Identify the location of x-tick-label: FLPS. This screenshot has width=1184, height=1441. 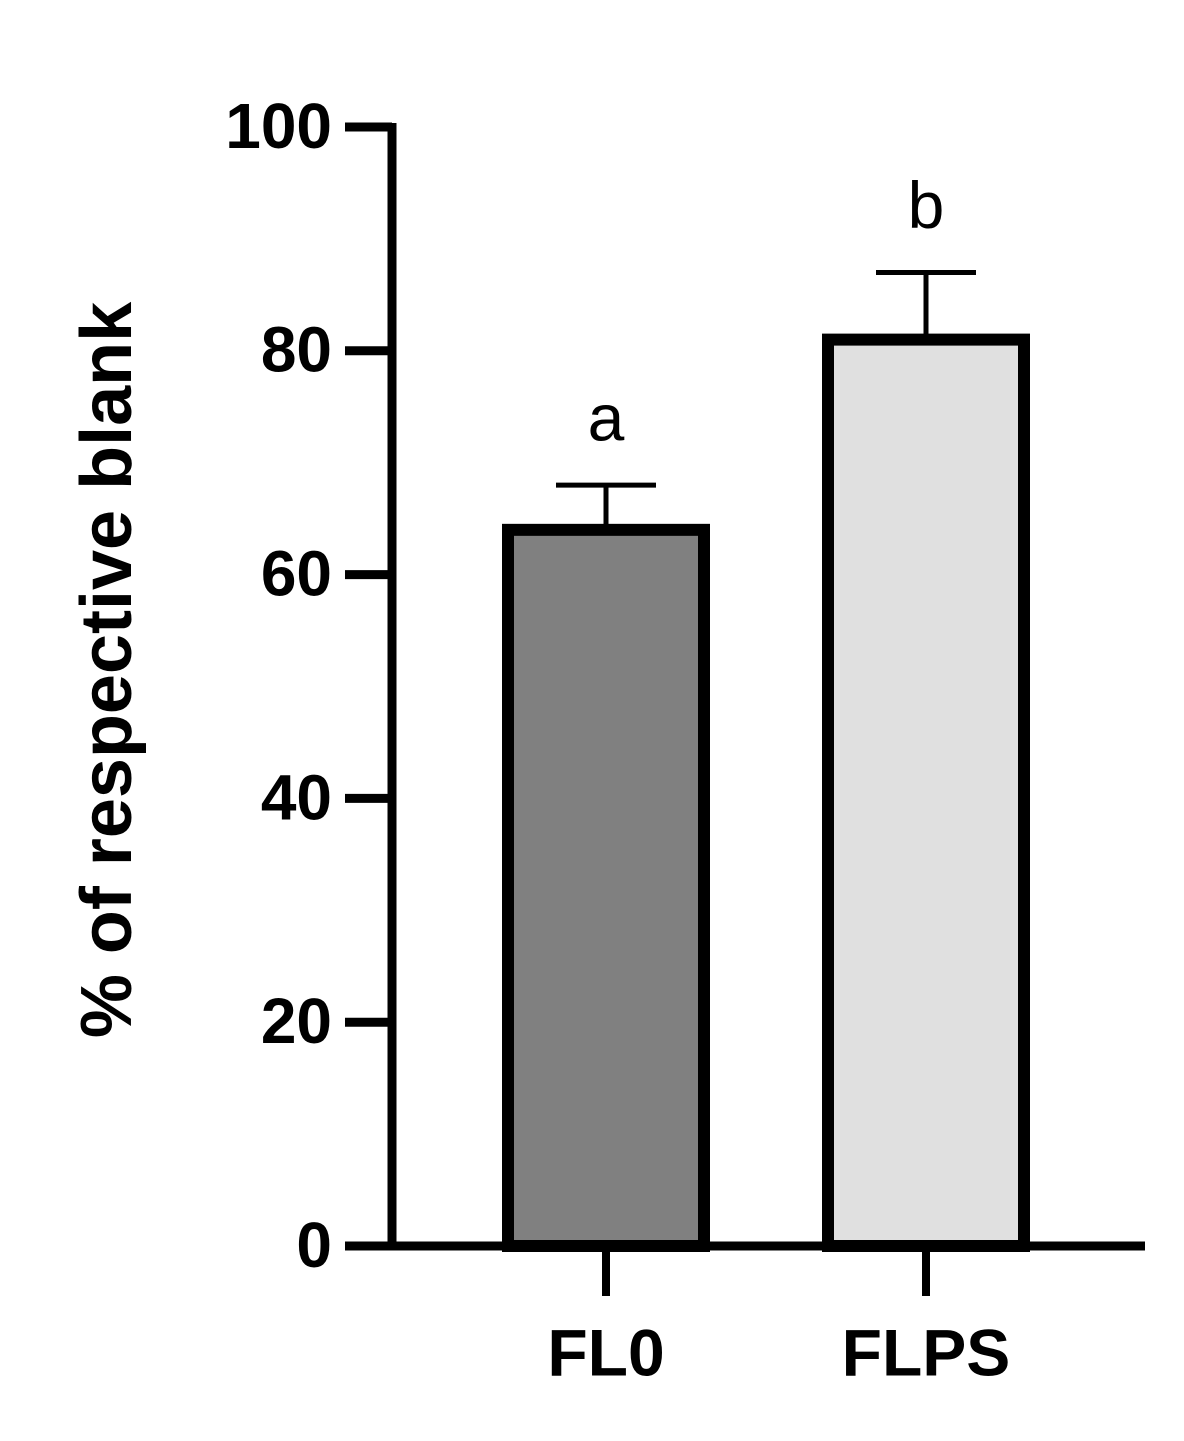
(926, 1352).